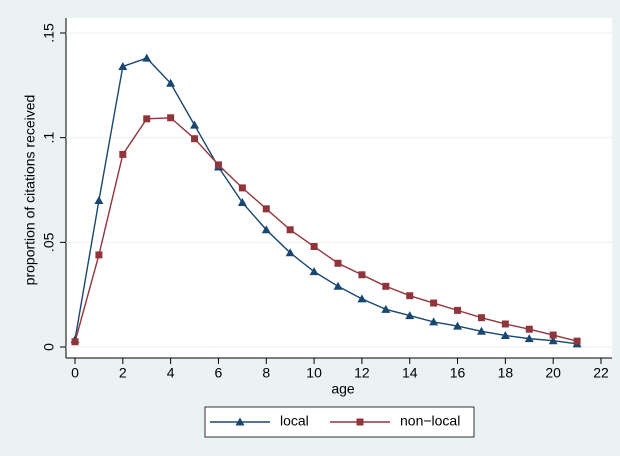  I want to click on x-tick-label: 14, so click(410, 373).